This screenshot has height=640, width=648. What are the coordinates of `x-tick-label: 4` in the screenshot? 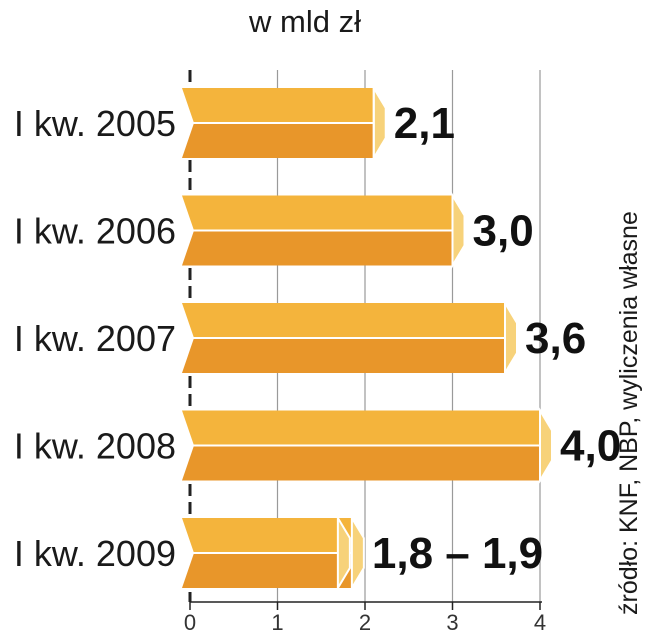 It's located at (540, 622).